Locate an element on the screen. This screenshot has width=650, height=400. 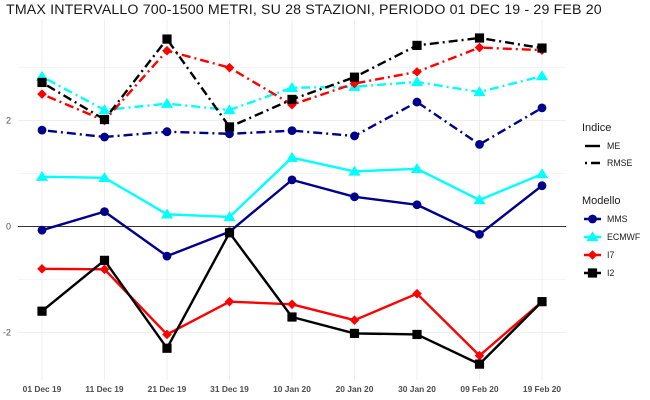
legend-key-marker-i7 is located at coordinates (592, 255).